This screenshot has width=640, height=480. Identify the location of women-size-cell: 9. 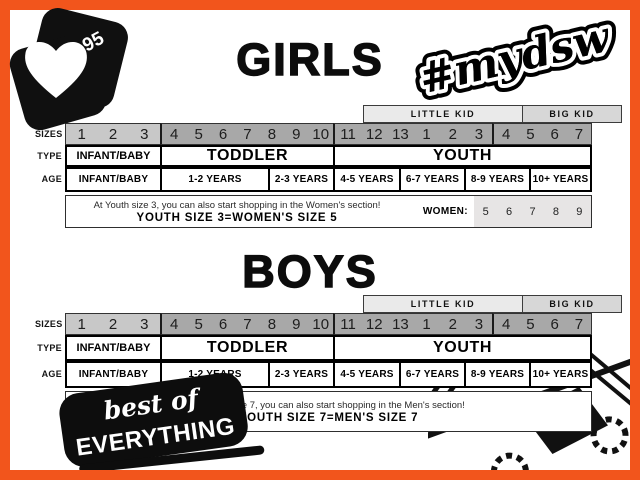
(579, 211).